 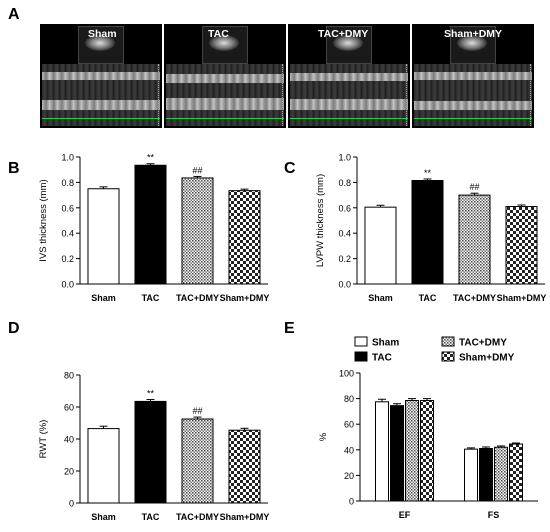 What do you see at coordinates (289, 328) in the screenshot?
I see `panel-e-letter: E` at bounding box center [289, 328].